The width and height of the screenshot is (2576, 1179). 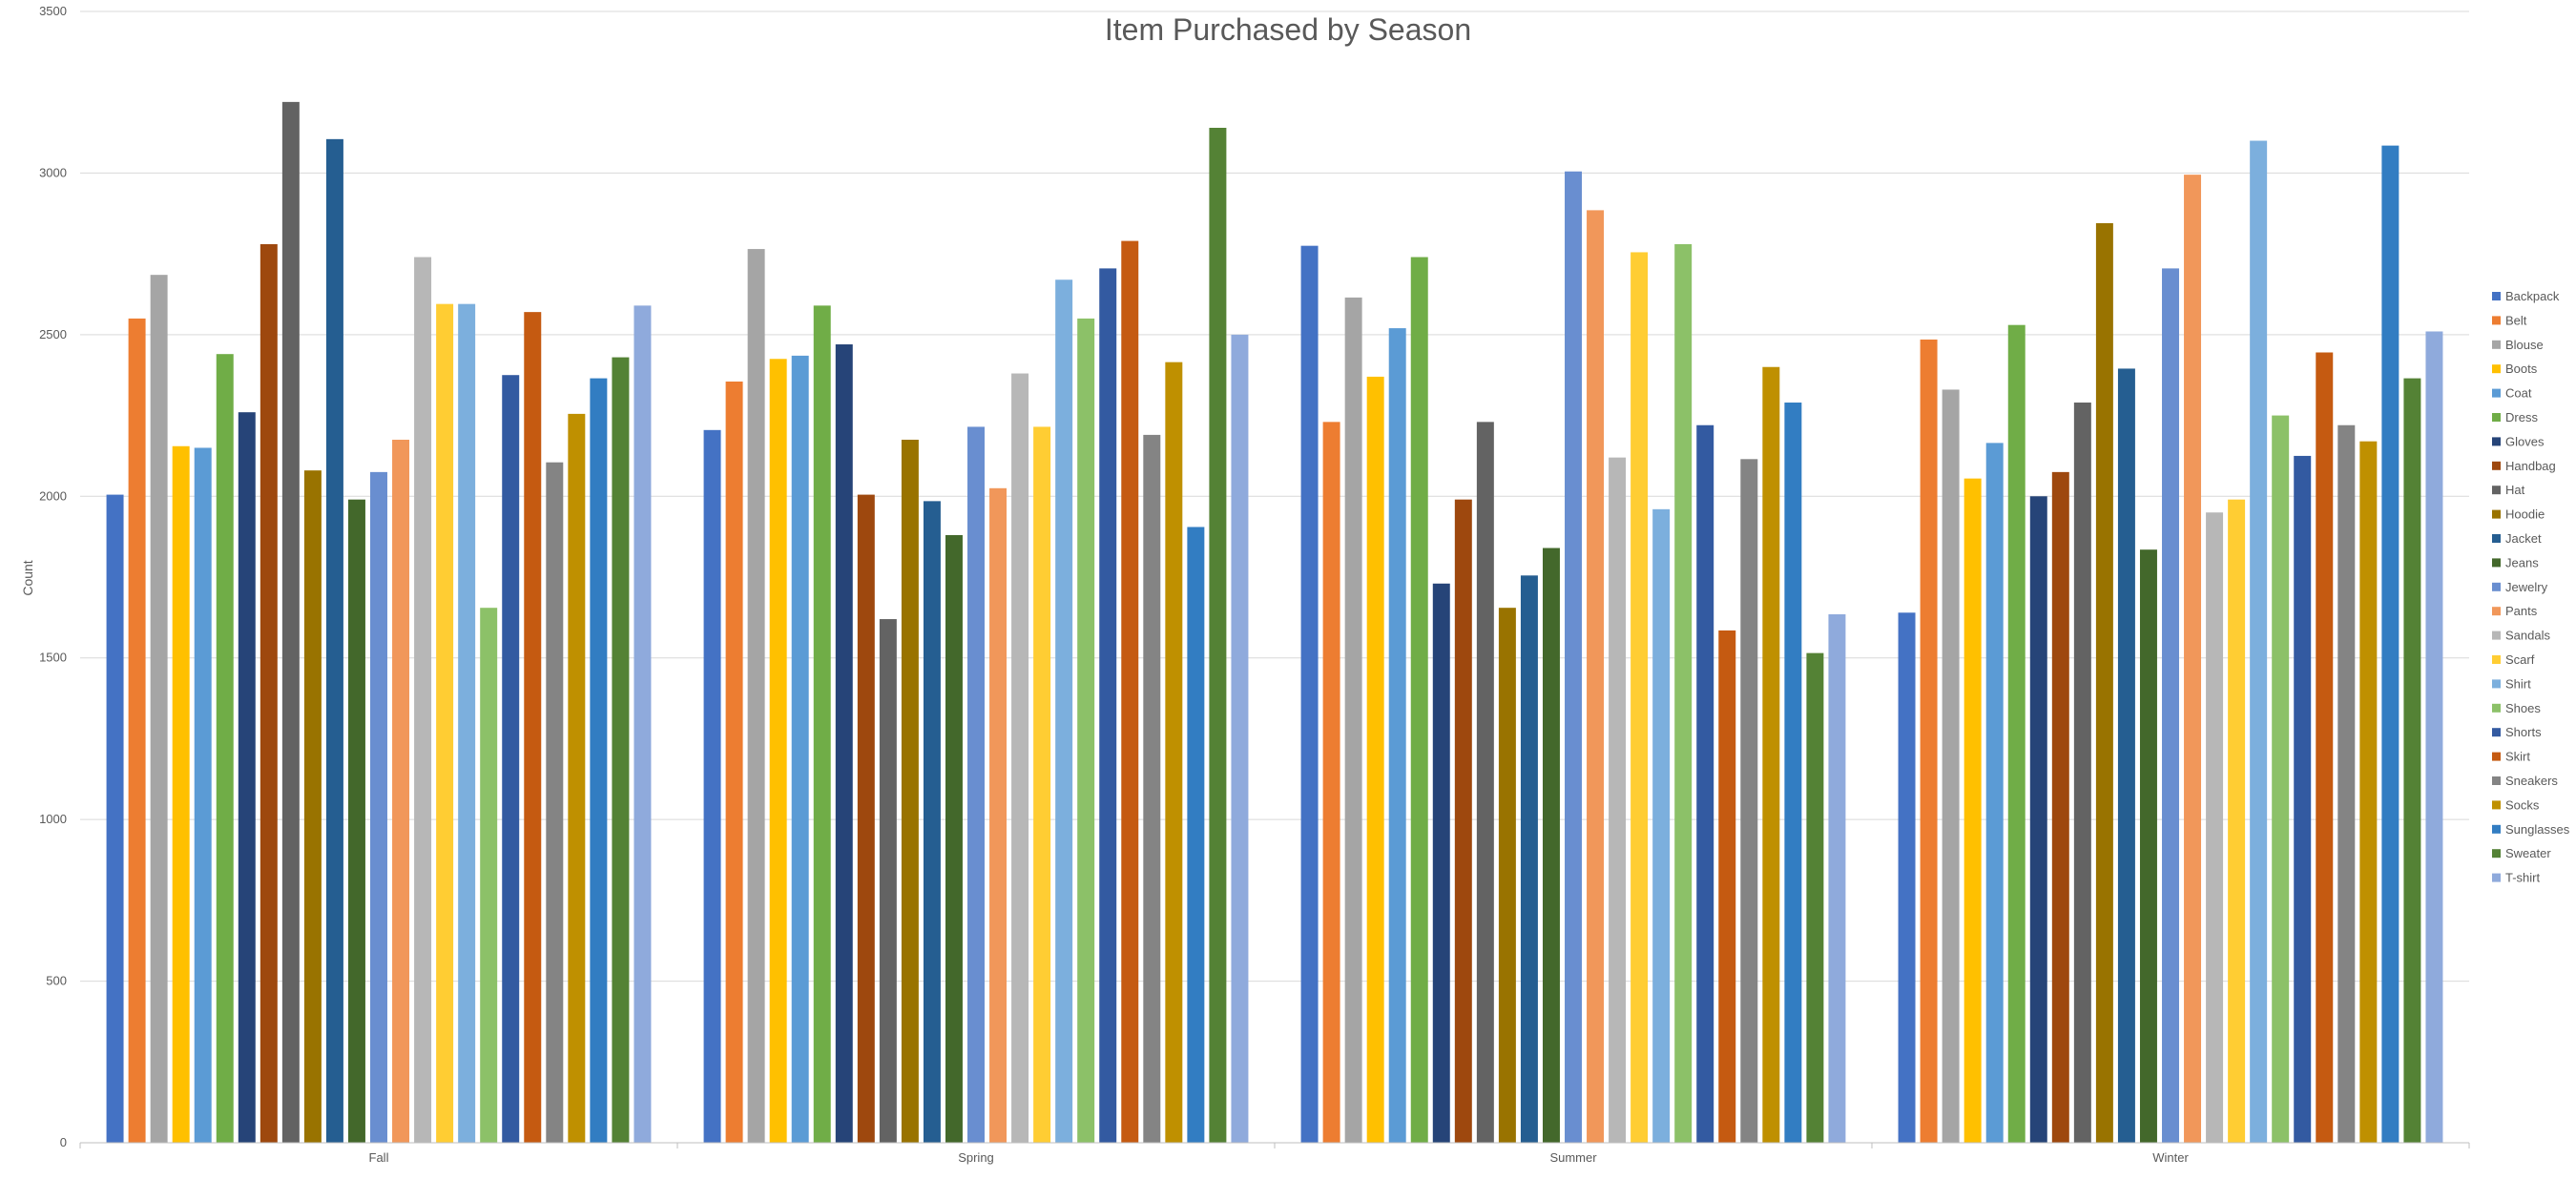 What do you see at coordinates (976, 1158) in the screenshot?
I see `x-category-label: Spring` at bounding box center [976, 1158].